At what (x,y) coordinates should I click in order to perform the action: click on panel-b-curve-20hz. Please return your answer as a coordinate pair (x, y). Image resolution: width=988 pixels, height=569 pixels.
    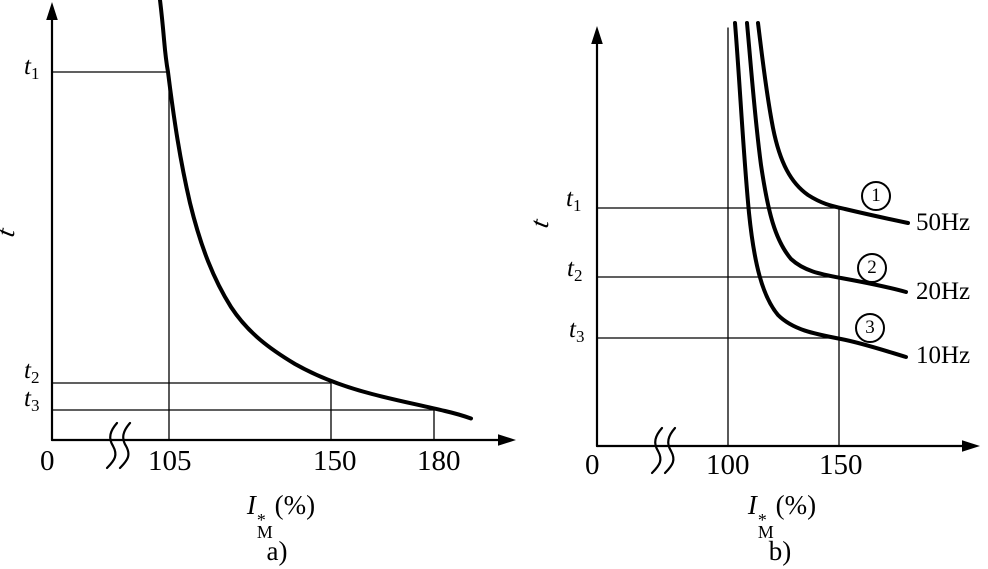
    Looking at the image, I should click on (826, 157).